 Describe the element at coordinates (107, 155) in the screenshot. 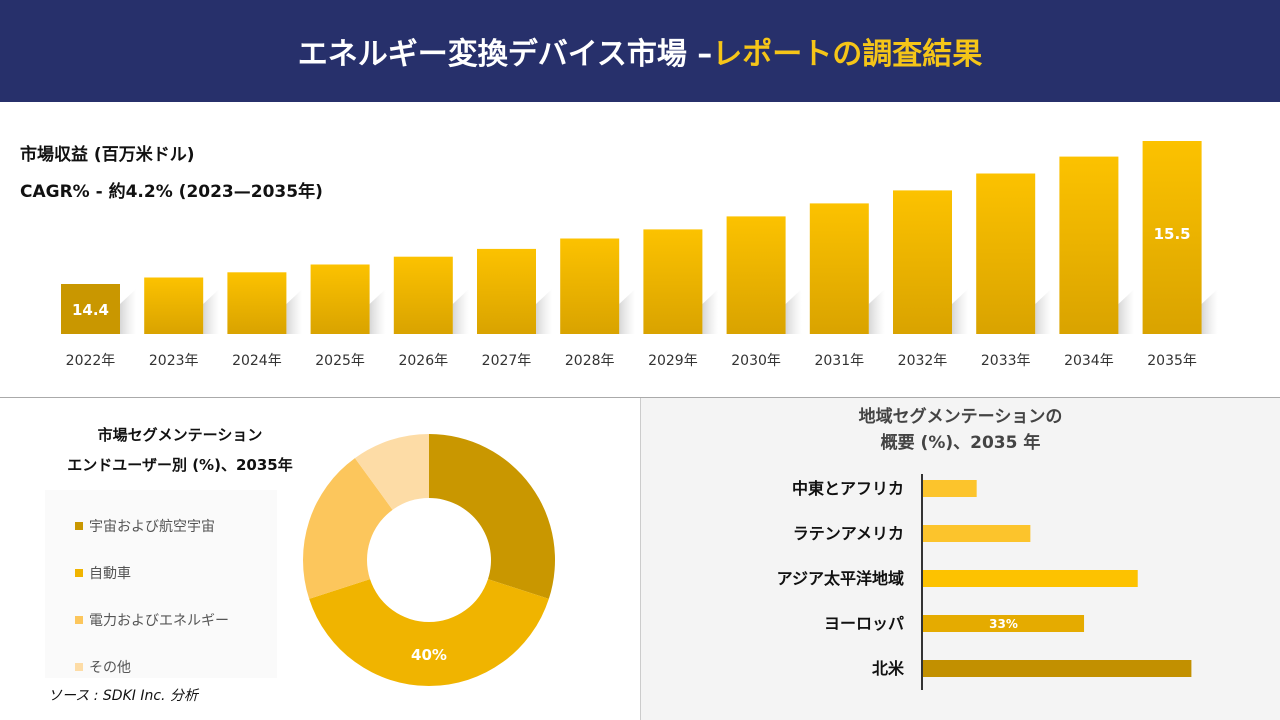

I see `revenue-chart-title: 市場収益 (百万米ドル)` at that location.